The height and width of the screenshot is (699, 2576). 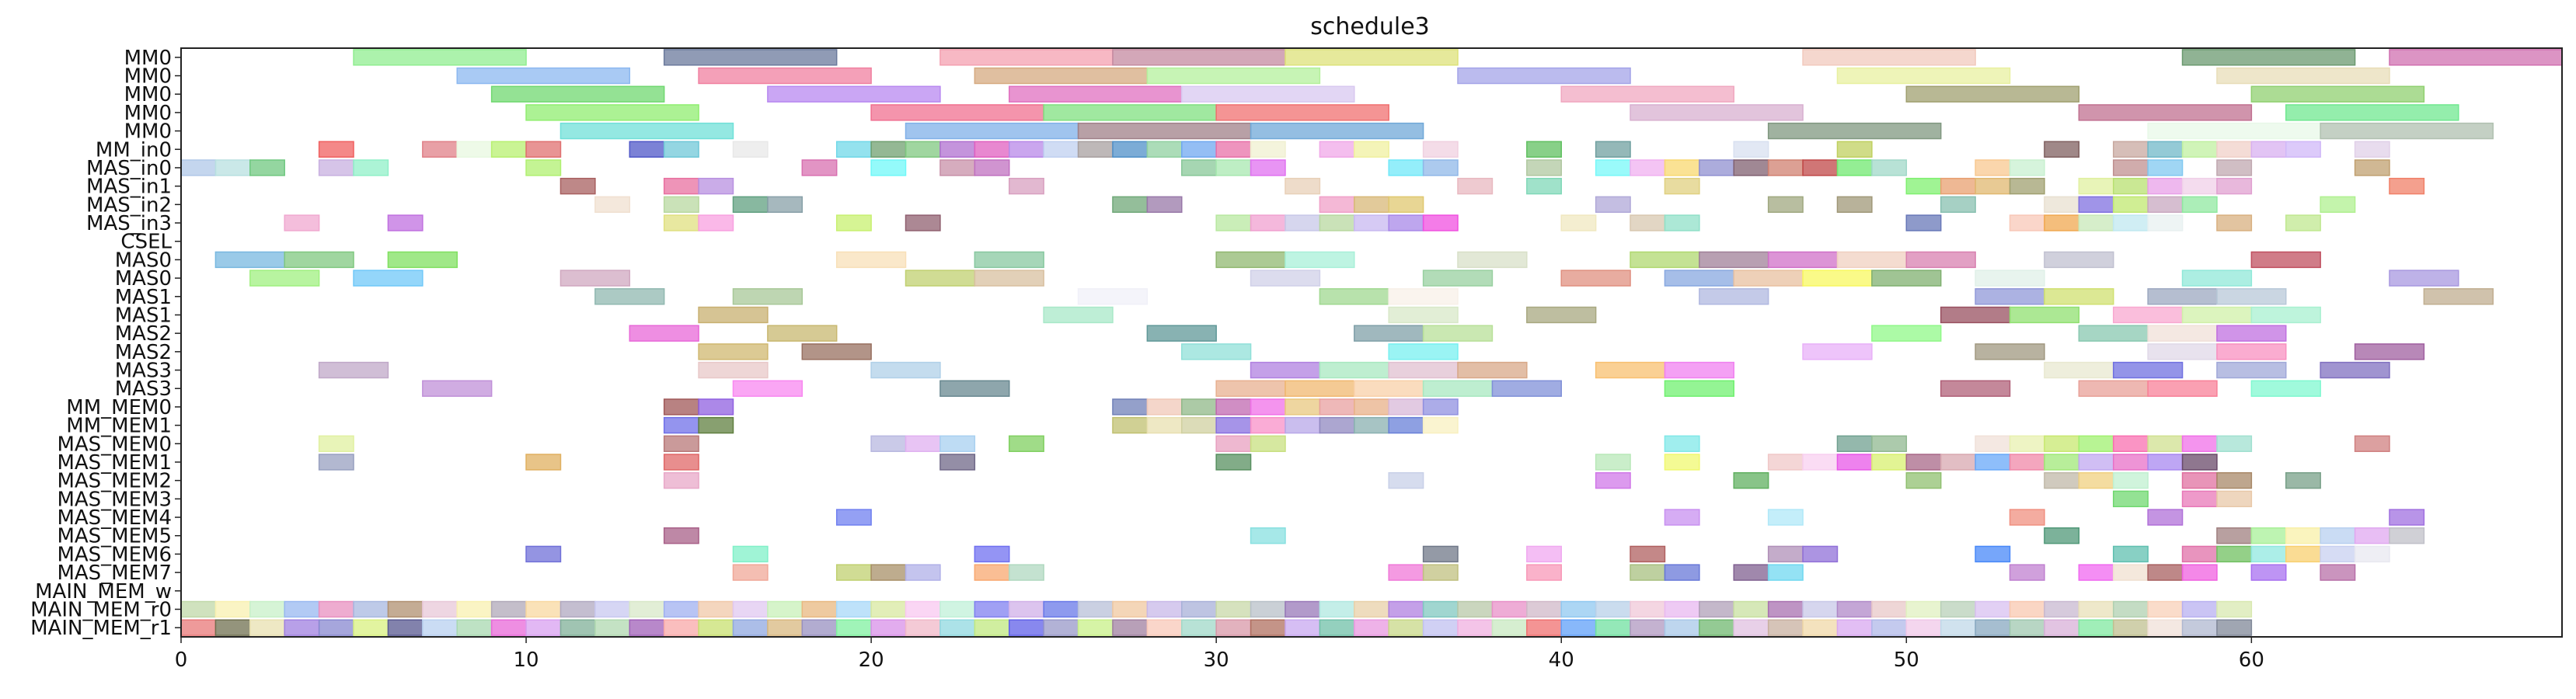 What do you see at coordinates (114, 444) in the screenshot?
I see `y-tick-label: MAS_MEM0` at bounding box center [114, 444].